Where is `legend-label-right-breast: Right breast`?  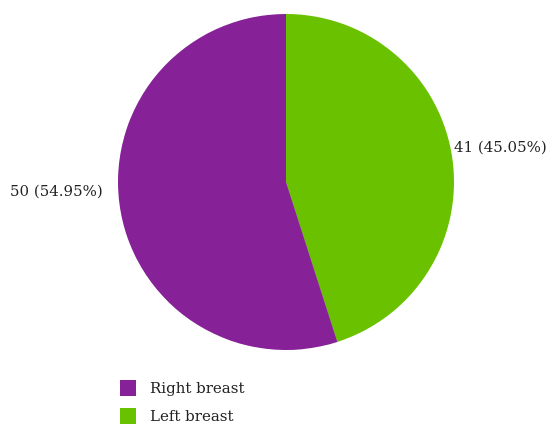
legend-label-right-breast: Right breast is located at coordinates (197, 388).